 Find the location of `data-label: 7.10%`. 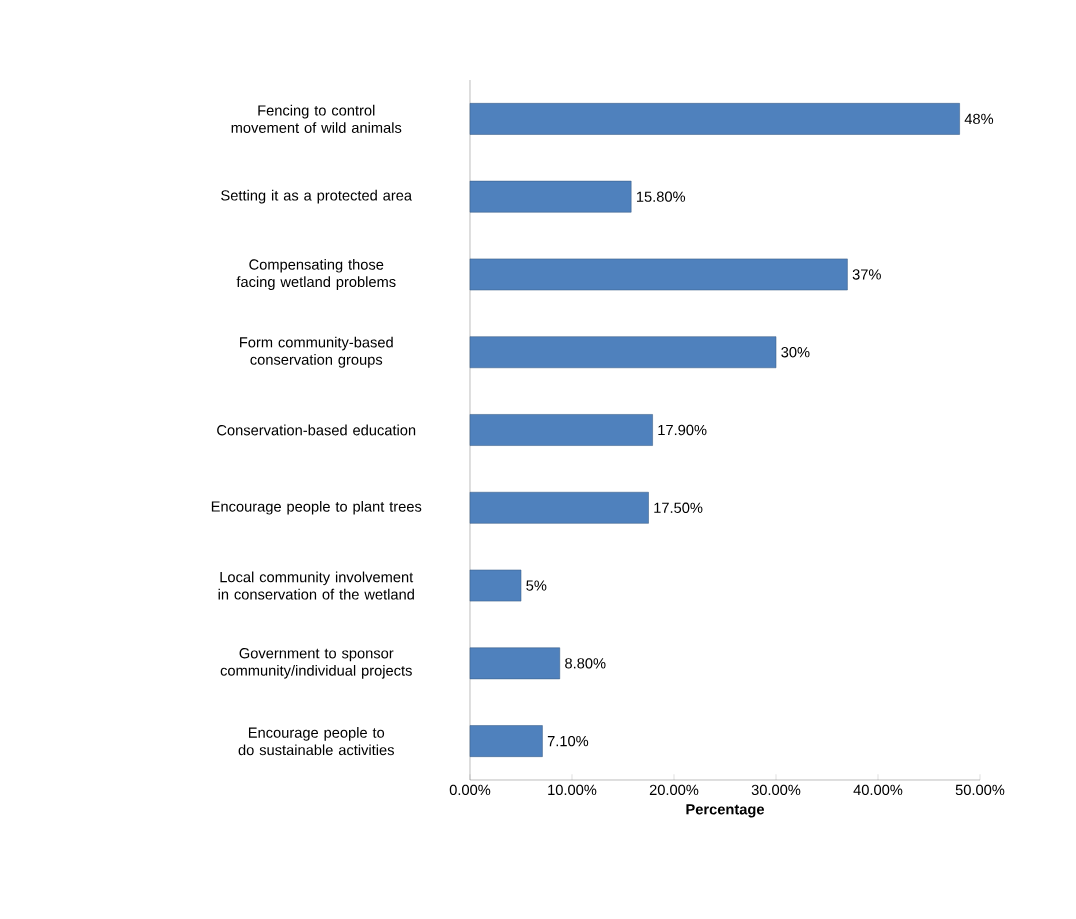

data-label: 7.10% is located at coordinates (568, 741).